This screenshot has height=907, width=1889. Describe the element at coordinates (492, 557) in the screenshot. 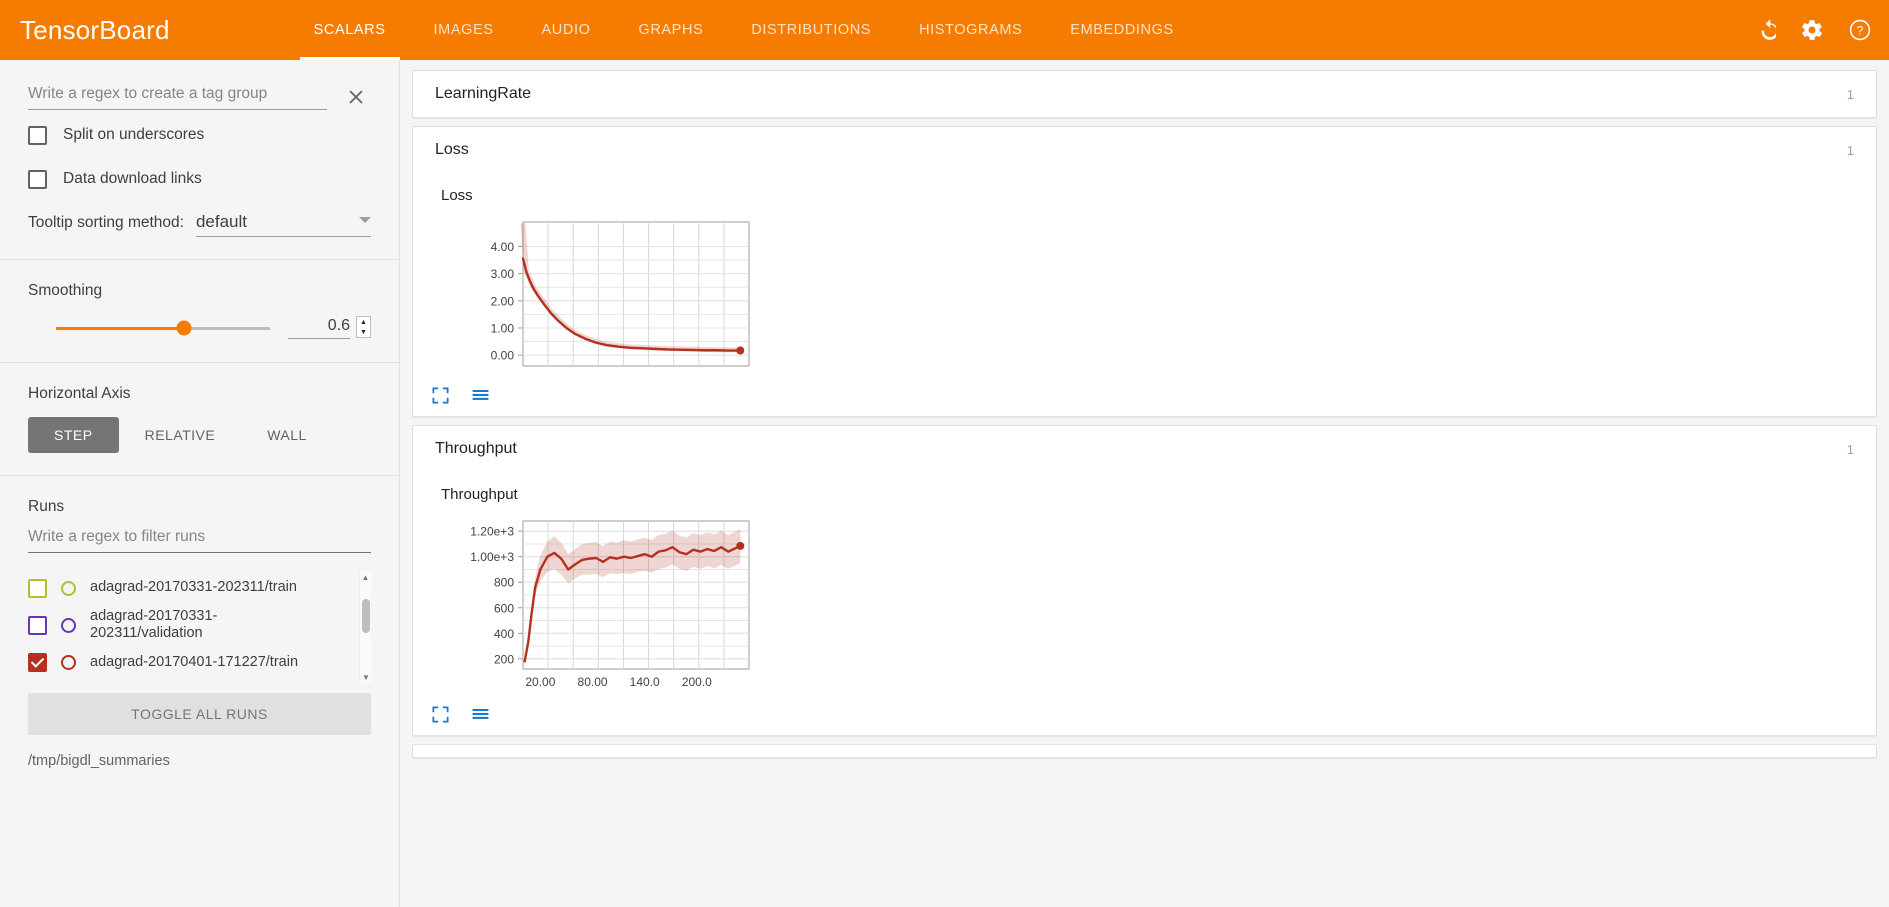

I see `svg-text: 1.00e+3` at that location.